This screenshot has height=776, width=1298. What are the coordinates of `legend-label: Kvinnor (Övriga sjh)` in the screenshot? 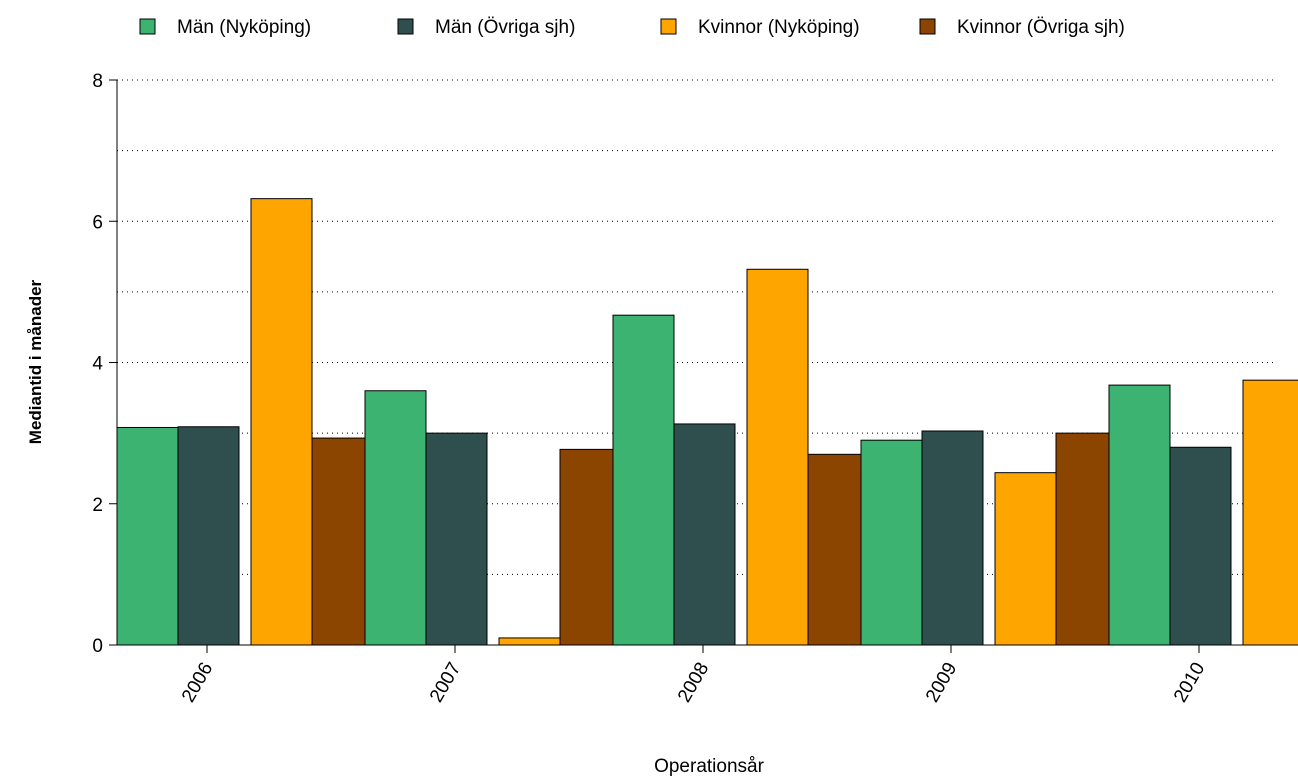 It's located at (1041, 27).